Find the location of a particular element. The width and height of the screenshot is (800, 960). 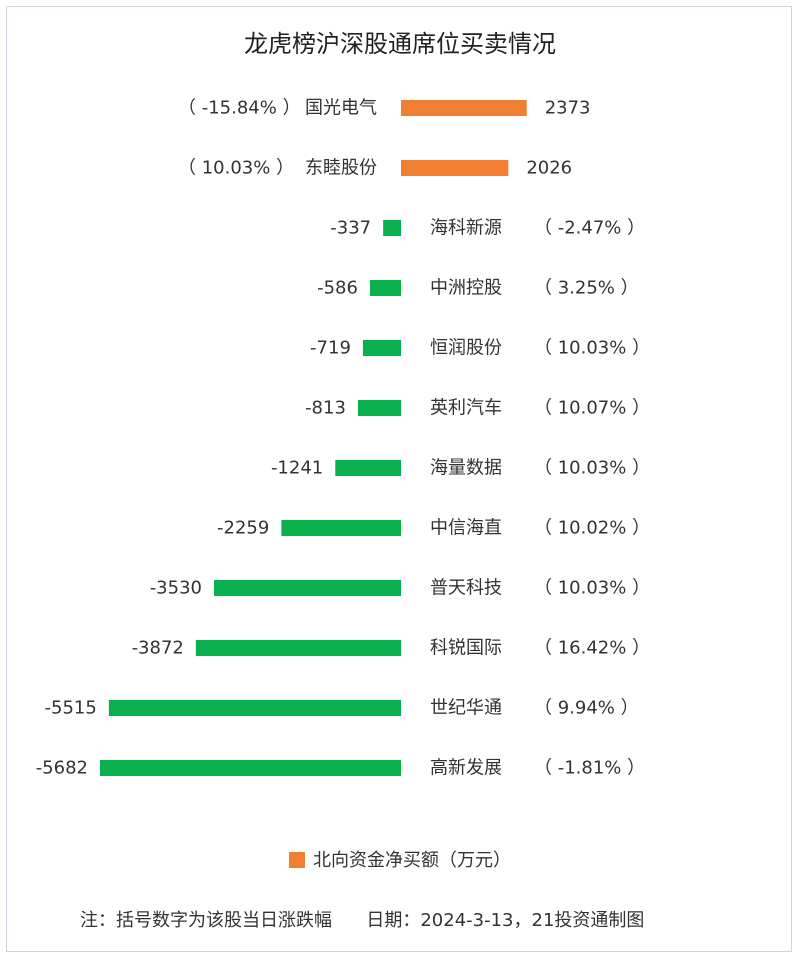

legend: 北向资金净买额（万元） is located at coordinates (400, 859).